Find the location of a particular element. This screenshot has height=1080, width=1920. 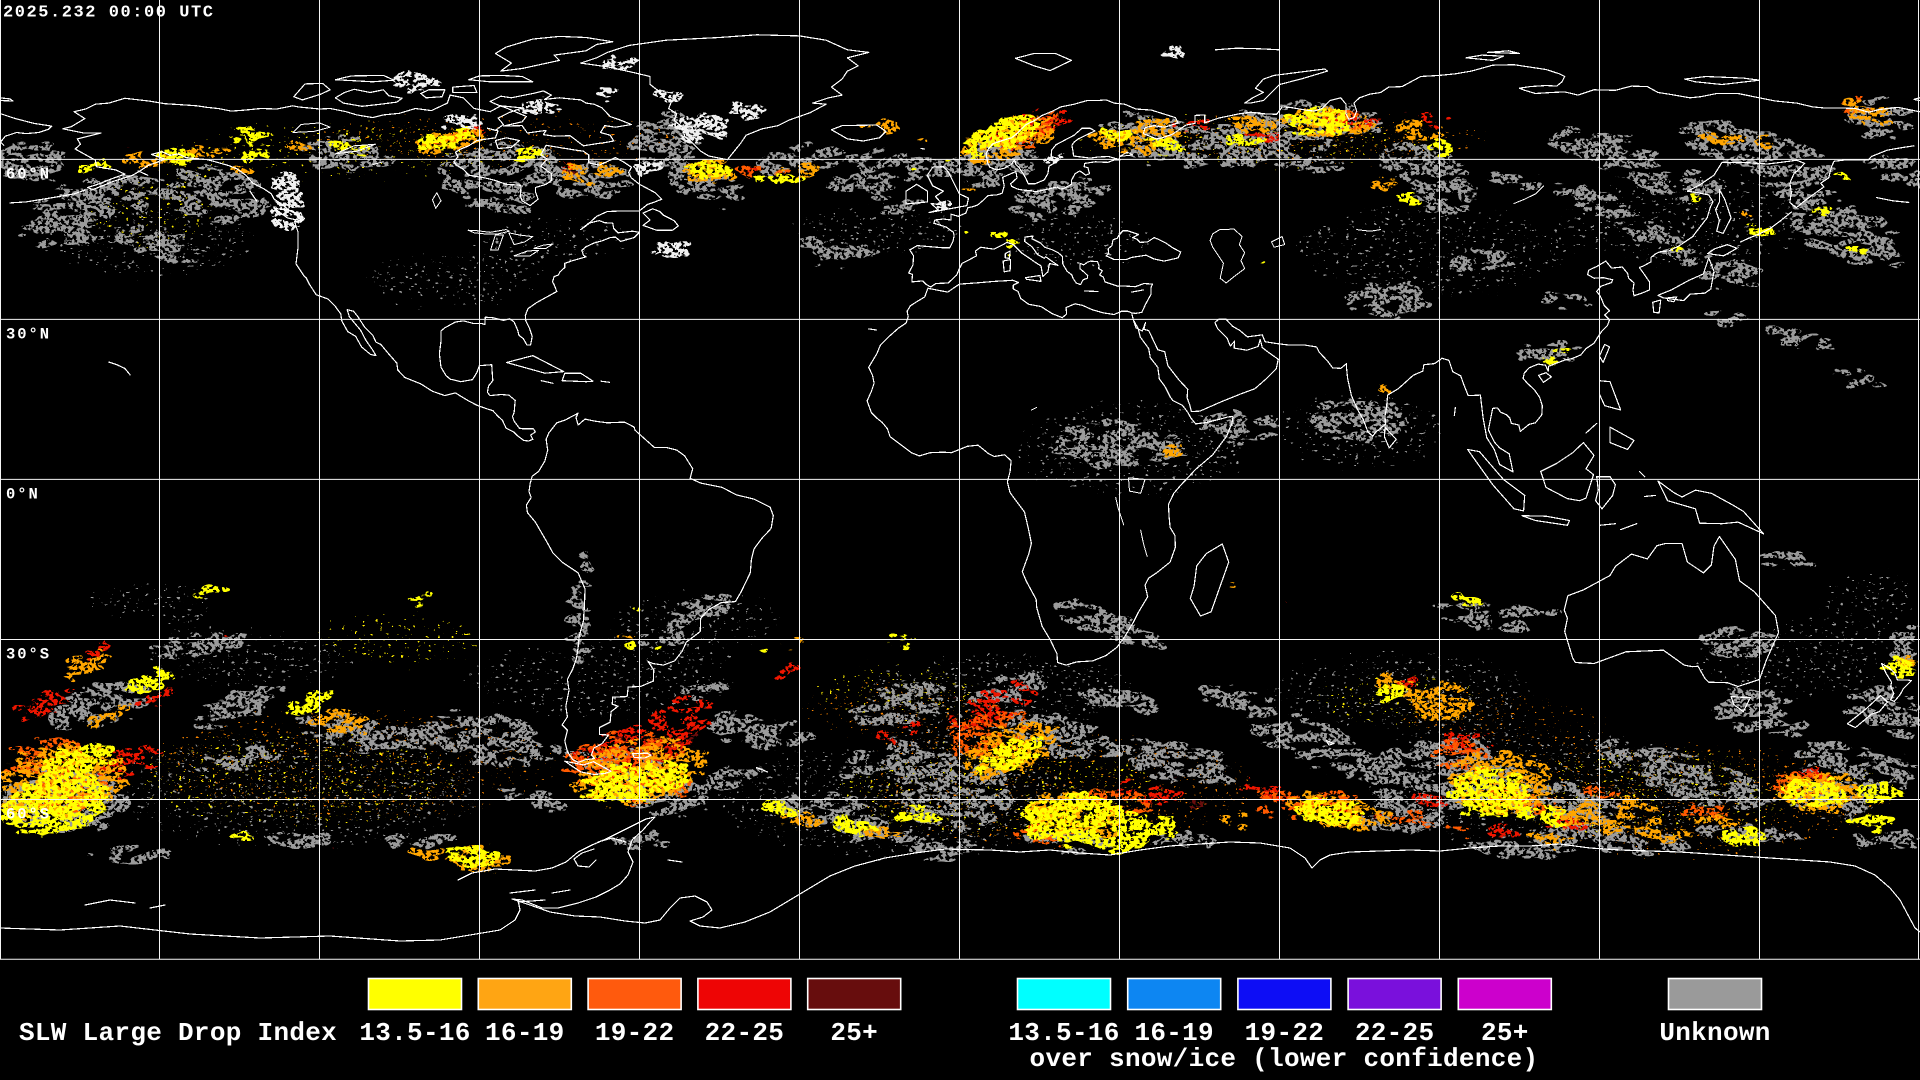

svg-text: 0°N is located at coordinates (23, 494).